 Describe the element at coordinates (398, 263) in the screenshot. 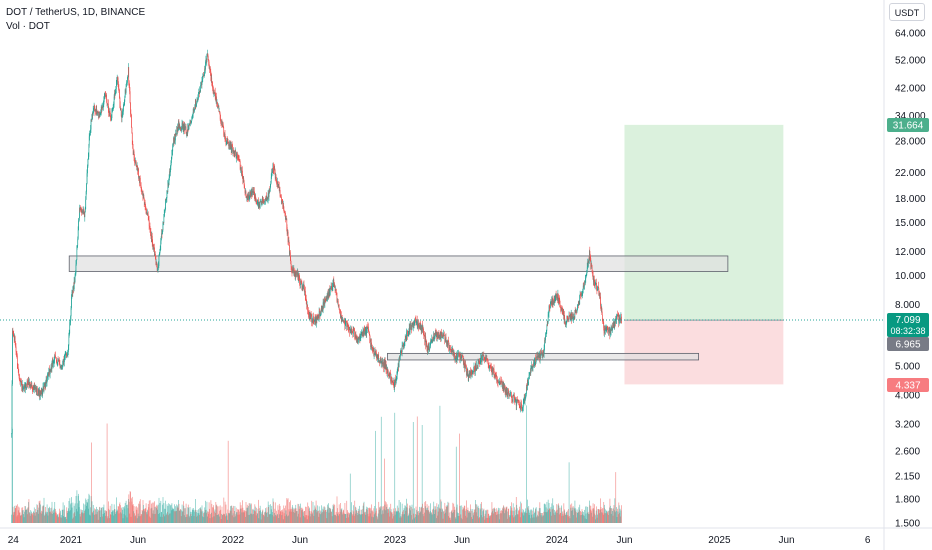

I see `support-resistance-zone` at that location.